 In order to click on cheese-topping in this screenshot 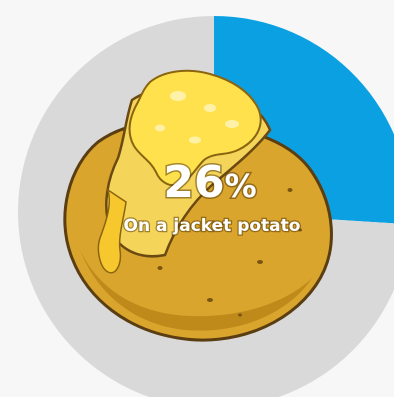, I will do `click(195, 128)`.